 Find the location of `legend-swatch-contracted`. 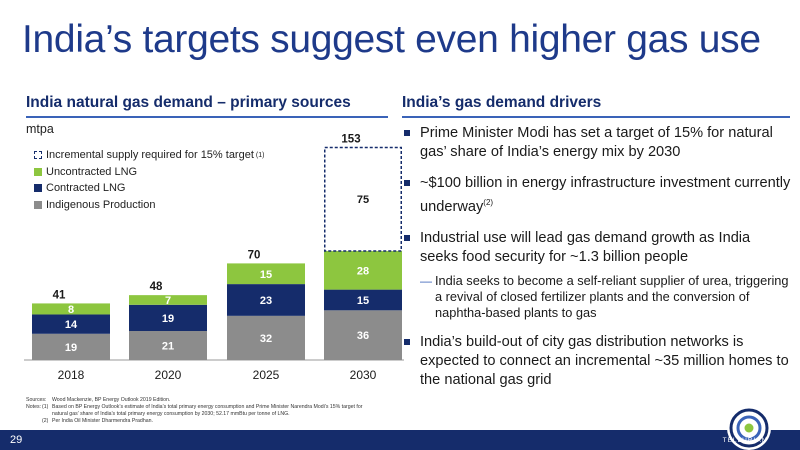

legend-swatch-contracted is located at coordinates (38, 188).